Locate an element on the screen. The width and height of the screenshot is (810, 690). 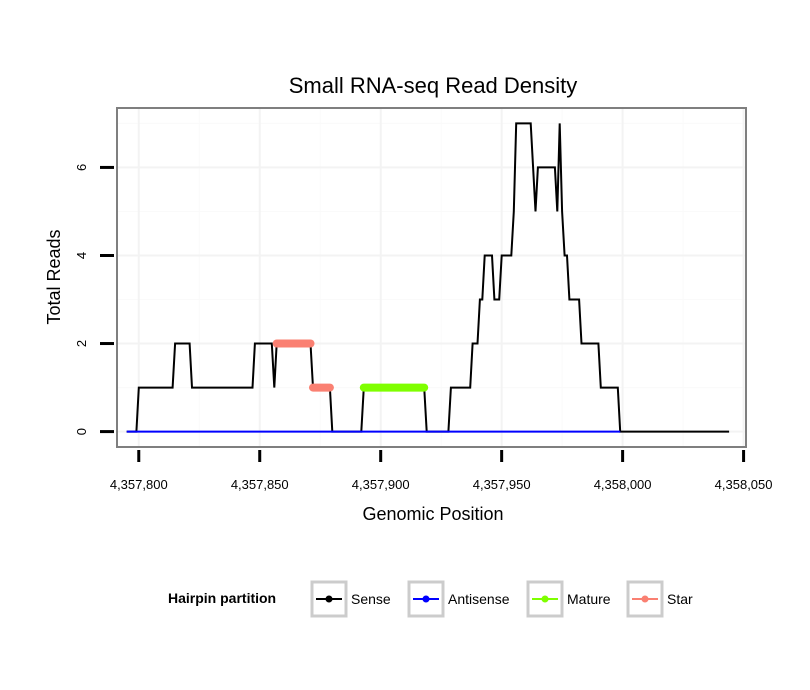
legend-swatch-point-mature is located at coordinates (545, 599).